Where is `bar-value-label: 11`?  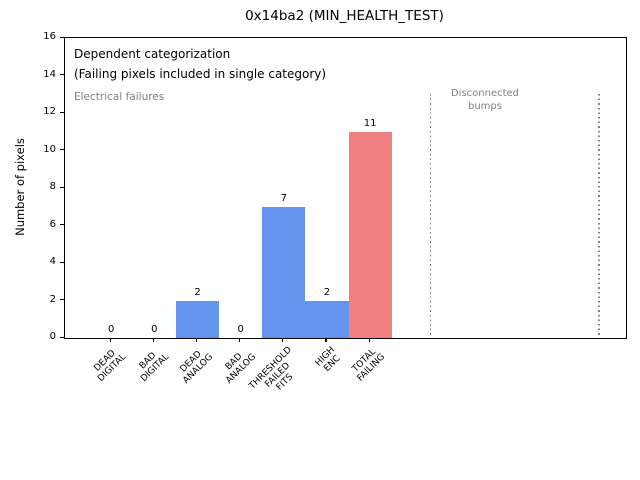 bar-value-label: 11 is located at coordinates (370, 123).